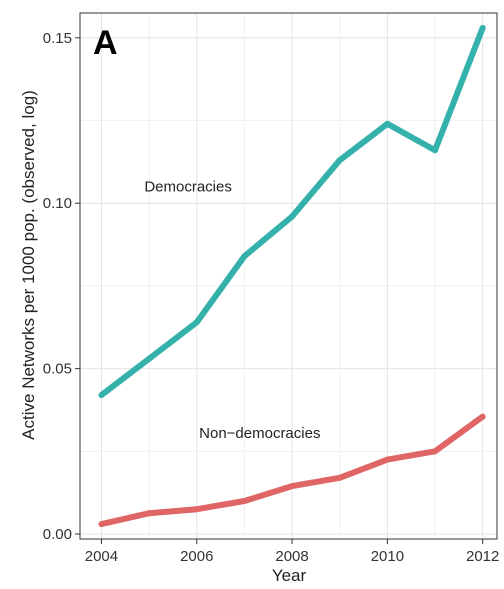 This screenshot has height=589, width=504. I want to click on y-tick-label: 0.00, so click(57, 534).